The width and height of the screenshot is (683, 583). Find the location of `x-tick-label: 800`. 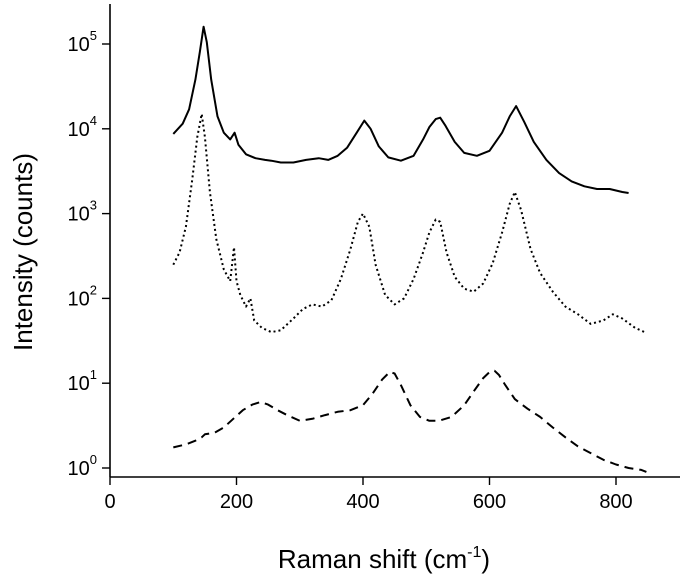

x-tick-label: 800 is located at coordinates (615, 502).